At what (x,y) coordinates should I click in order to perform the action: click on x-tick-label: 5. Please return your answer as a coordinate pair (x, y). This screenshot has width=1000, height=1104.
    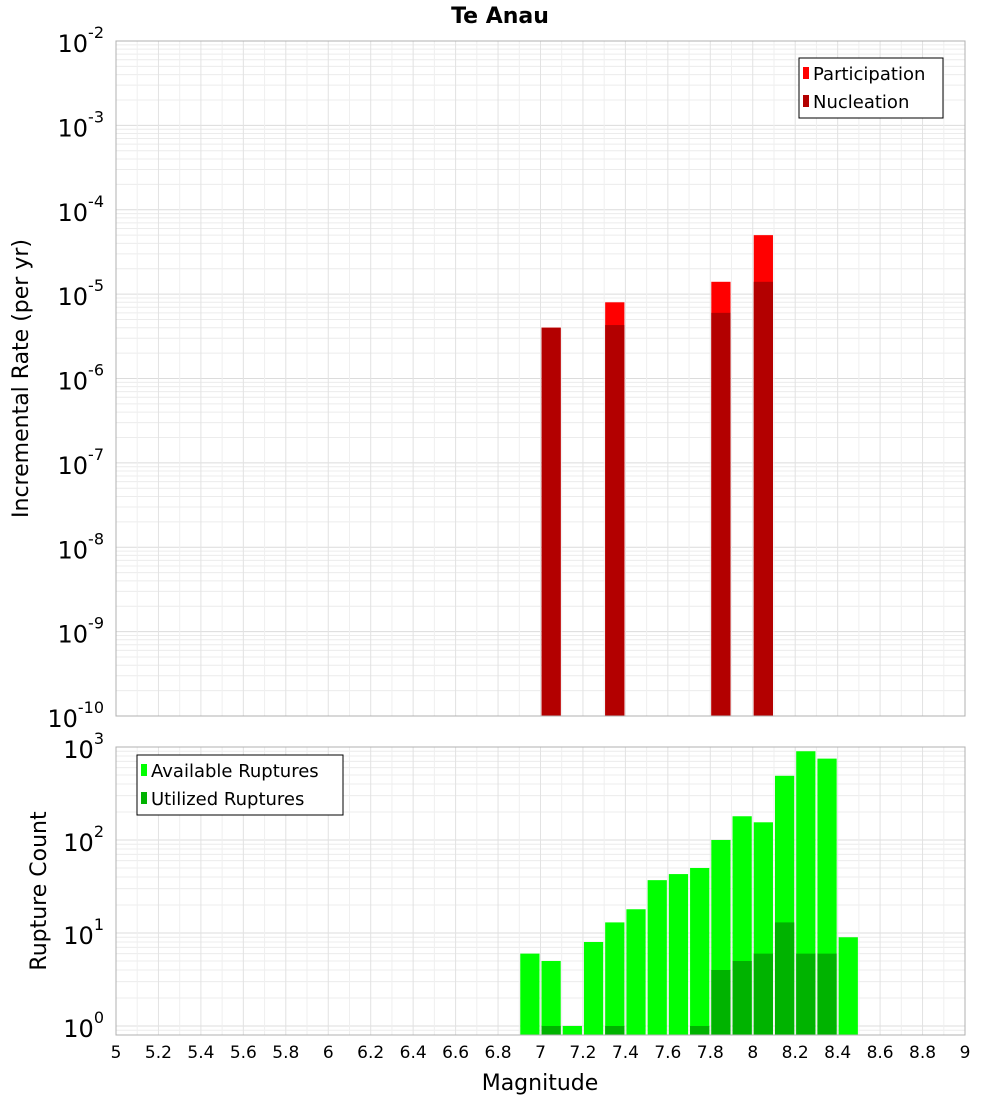
    Looking at the image, I should click on (116, 1053).